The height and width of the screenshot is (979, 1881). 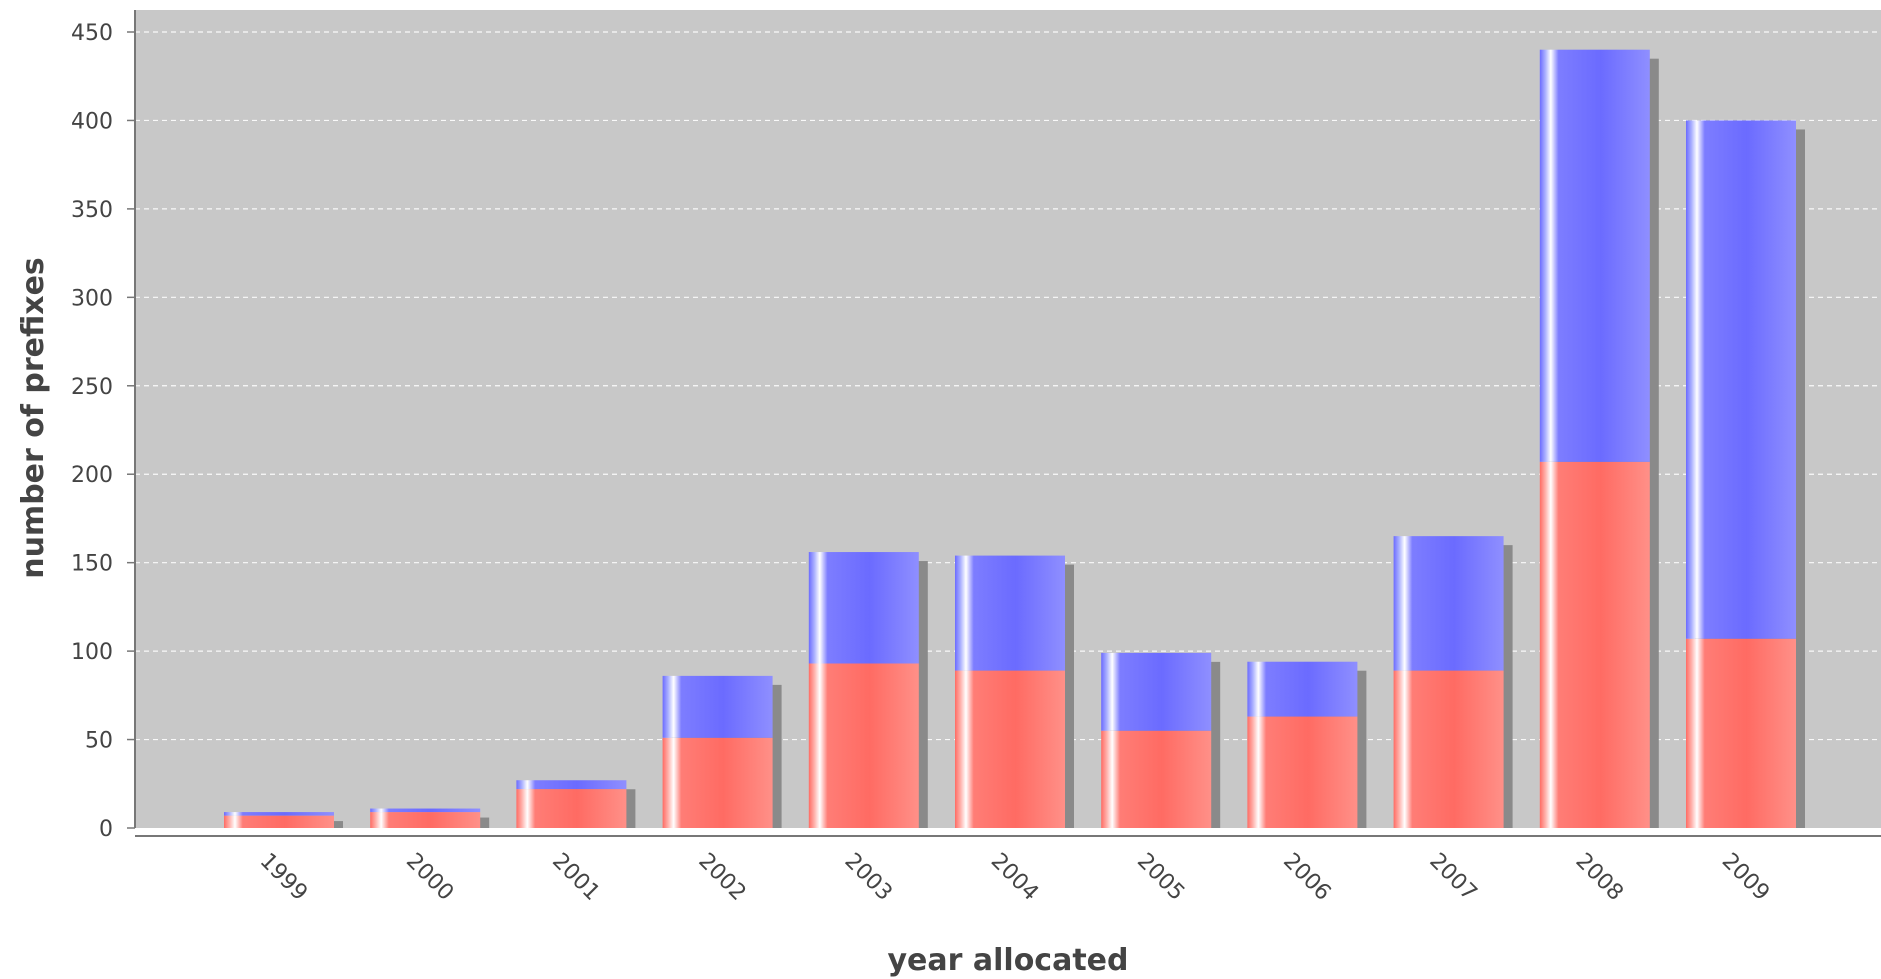 What do you see at coordinates (99, 741) in the screenshot?
I see `y-tick-label-1: 50` at bounding box center [99, 741].